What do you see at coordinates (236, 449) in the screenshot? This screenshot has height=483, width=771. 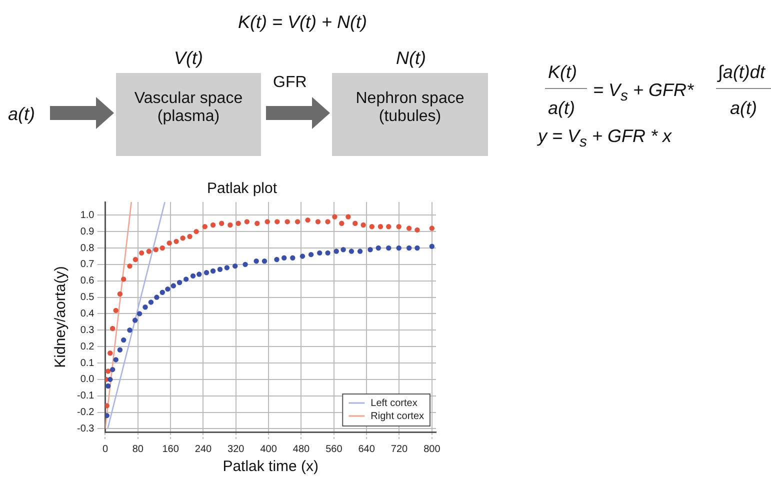 I see `x-tick-label: 320` at bounding box center [236, 449].